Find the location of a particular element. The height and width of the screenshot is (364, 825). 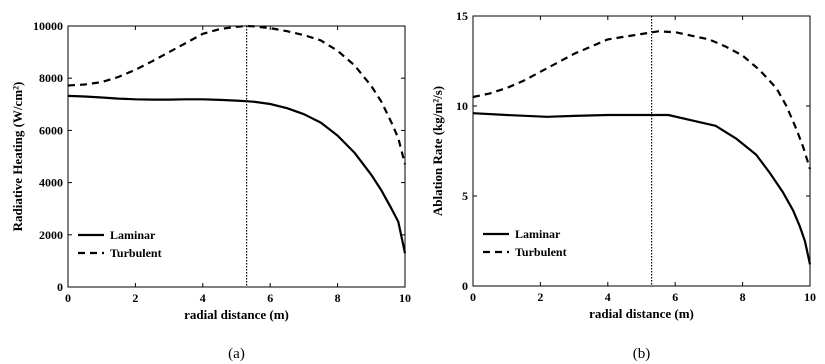

chart0-x-tick-label: 0 is located at coordinates (68, 298).